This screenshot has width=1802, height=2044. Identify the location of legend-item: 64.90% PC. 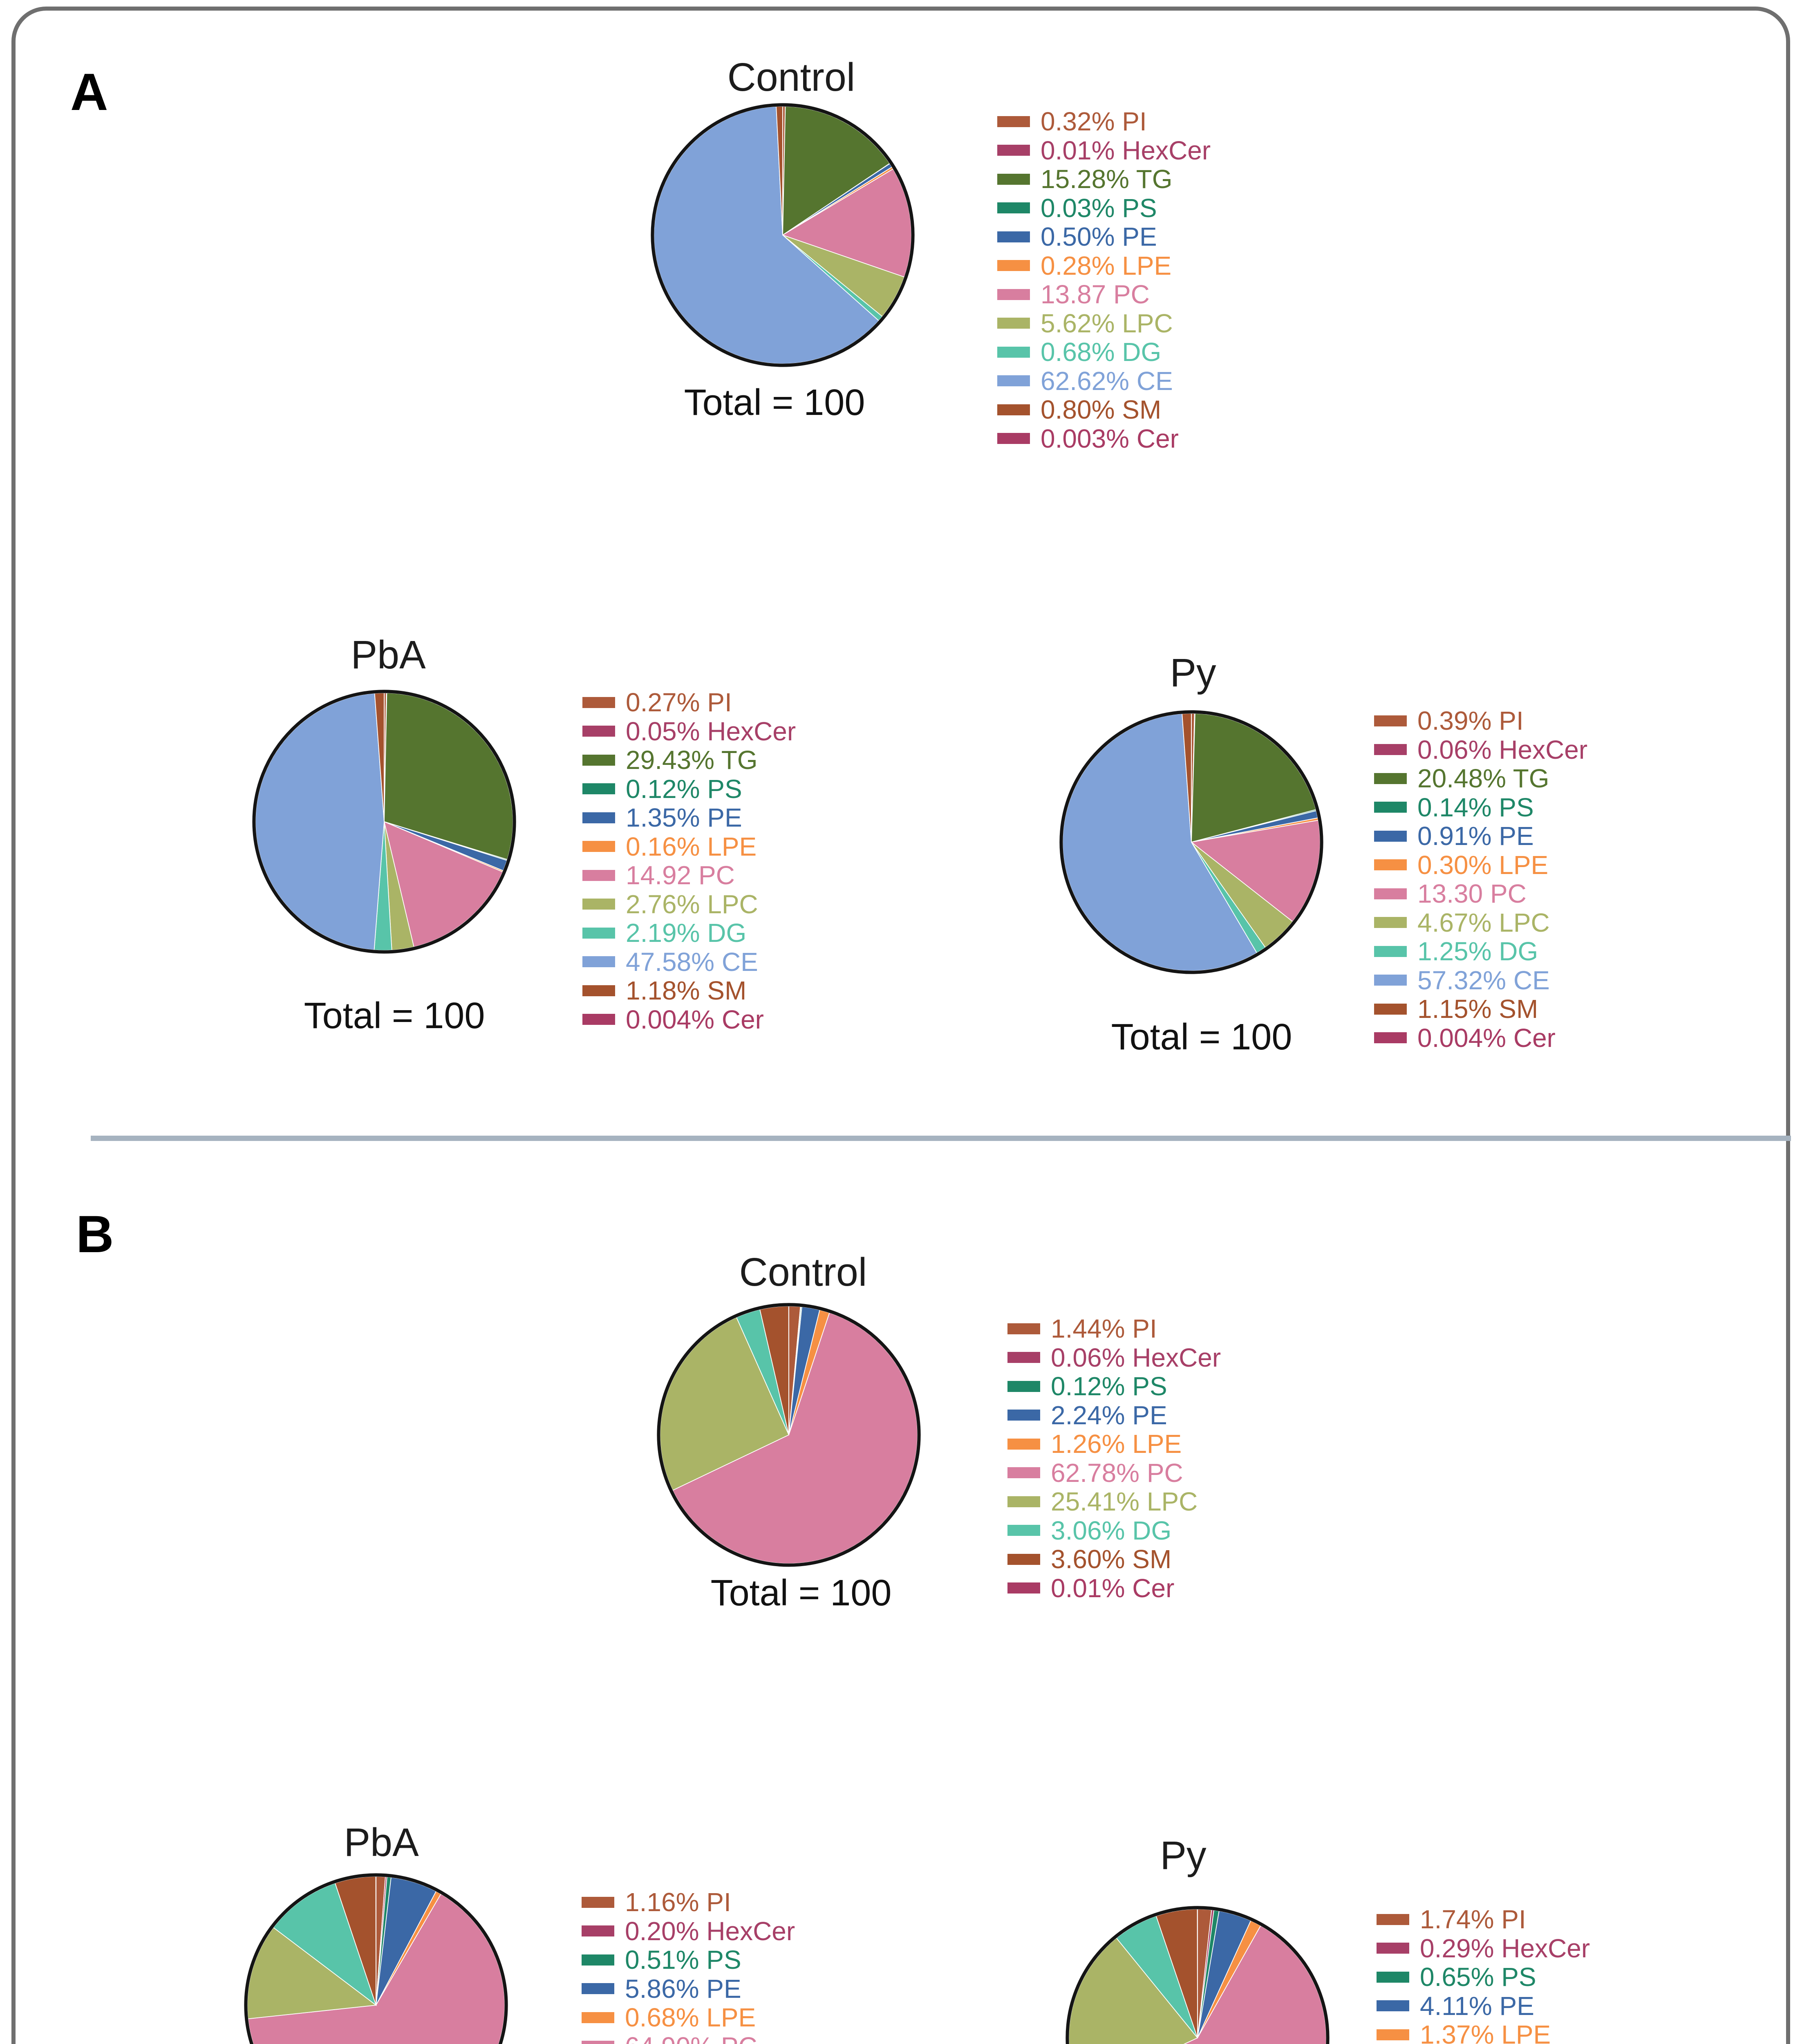
(688, 2038).